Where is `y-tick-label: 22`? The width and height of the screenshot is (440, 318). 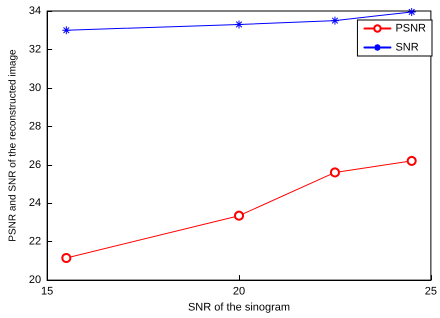 y-tick-label: 22 is located at coordinates (35, 242).